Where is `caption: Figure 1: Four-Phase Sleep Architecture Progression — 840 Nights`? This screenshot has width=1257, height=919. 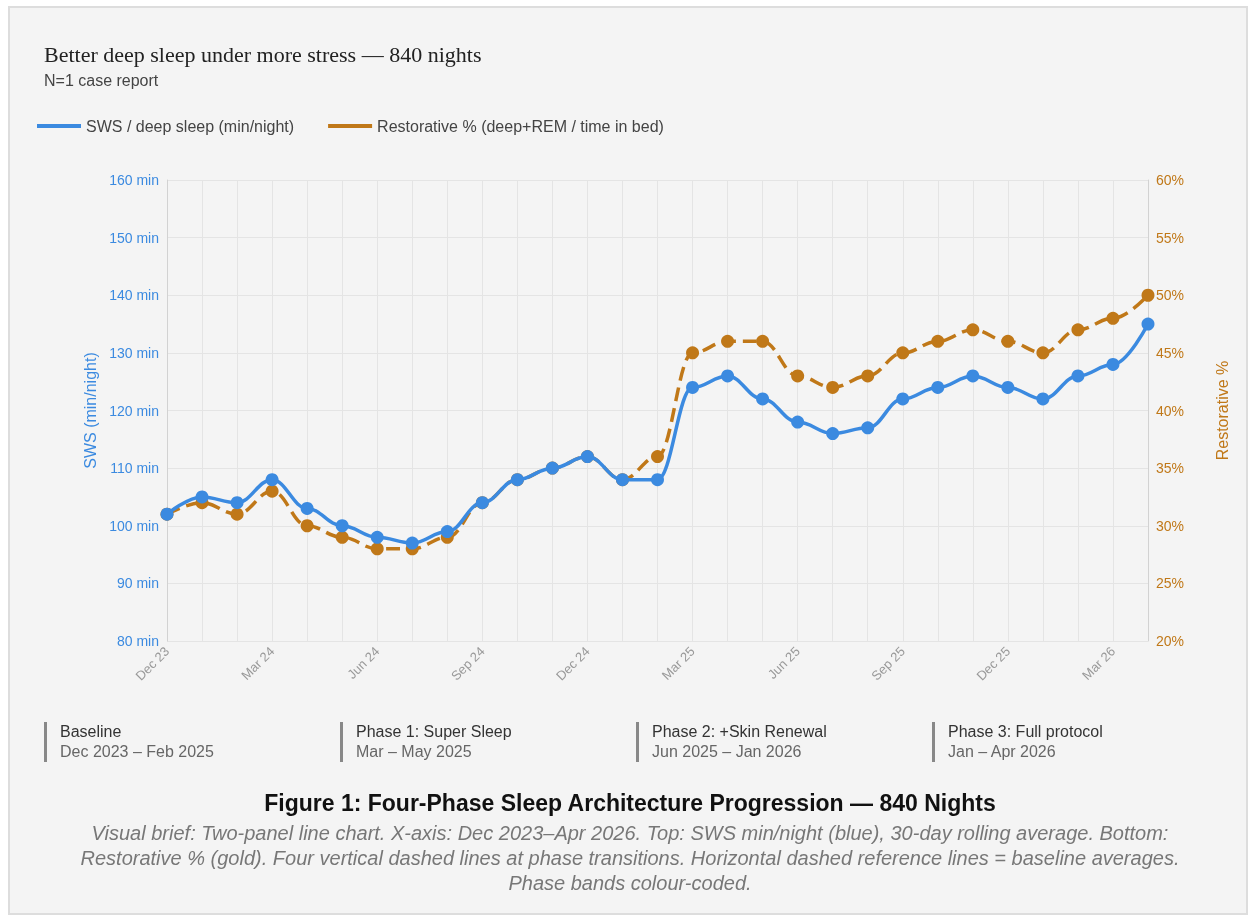
caption: Figure 1: Four-Phase Sleep Architecture Progression — 840 Nights is located at coordinates (630, 803).